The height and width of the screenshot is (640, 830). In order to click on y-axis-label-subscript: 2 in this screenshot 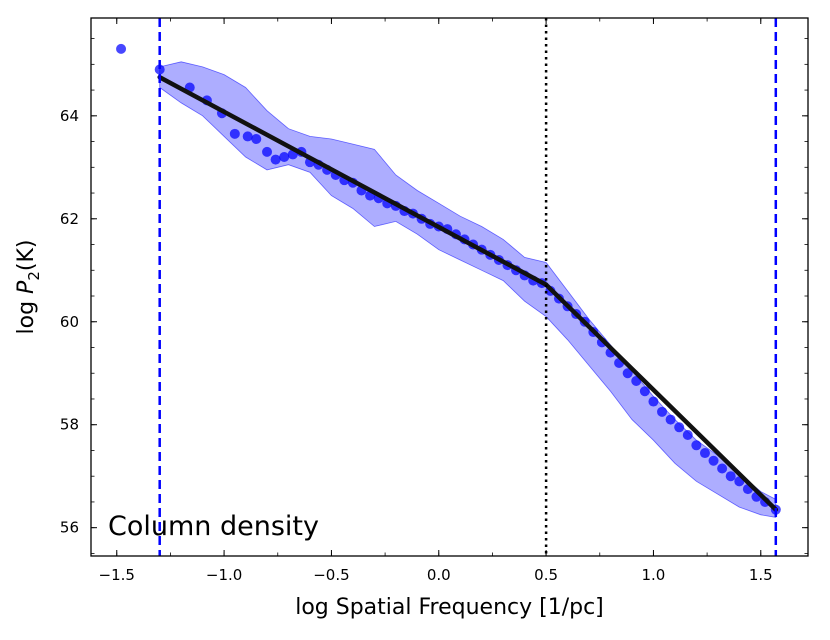, I will do `click(34, 276)`.